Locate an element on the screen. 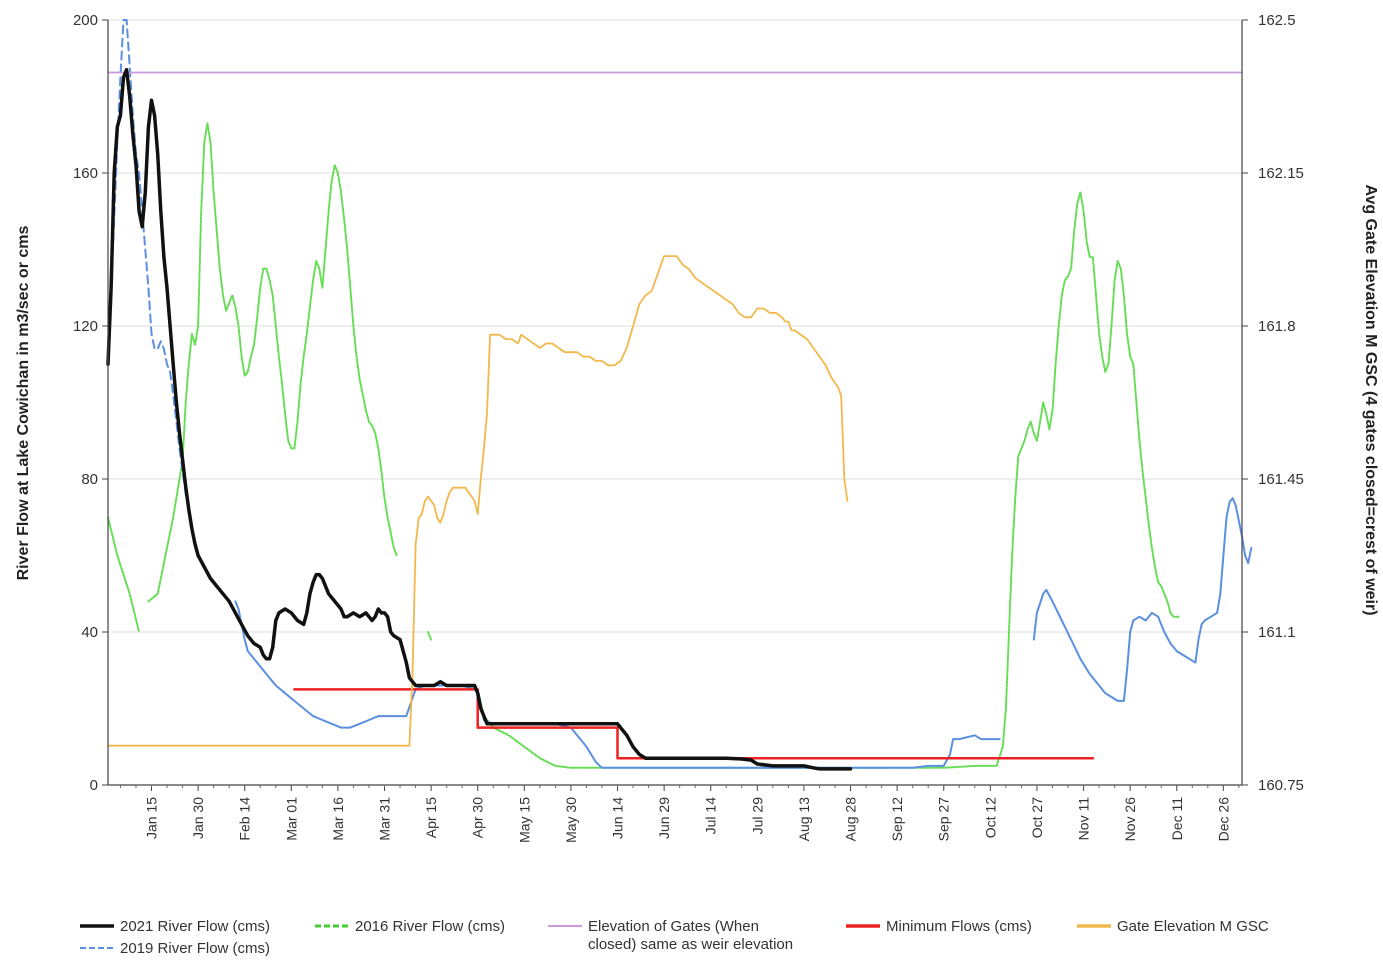  x-tick-label: Nov 11 is located at coordinates (1084, 819).